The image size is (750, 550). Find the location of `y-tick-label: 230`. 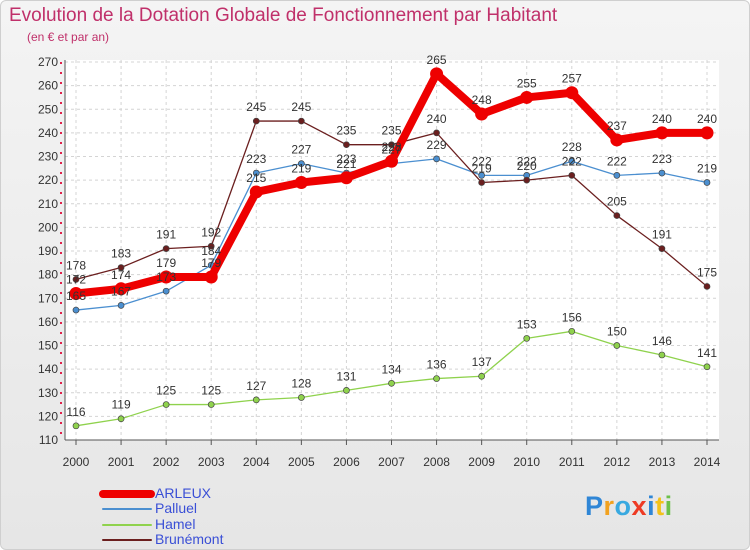

y-tick-label: 230 is located at coordinates (48, 157).